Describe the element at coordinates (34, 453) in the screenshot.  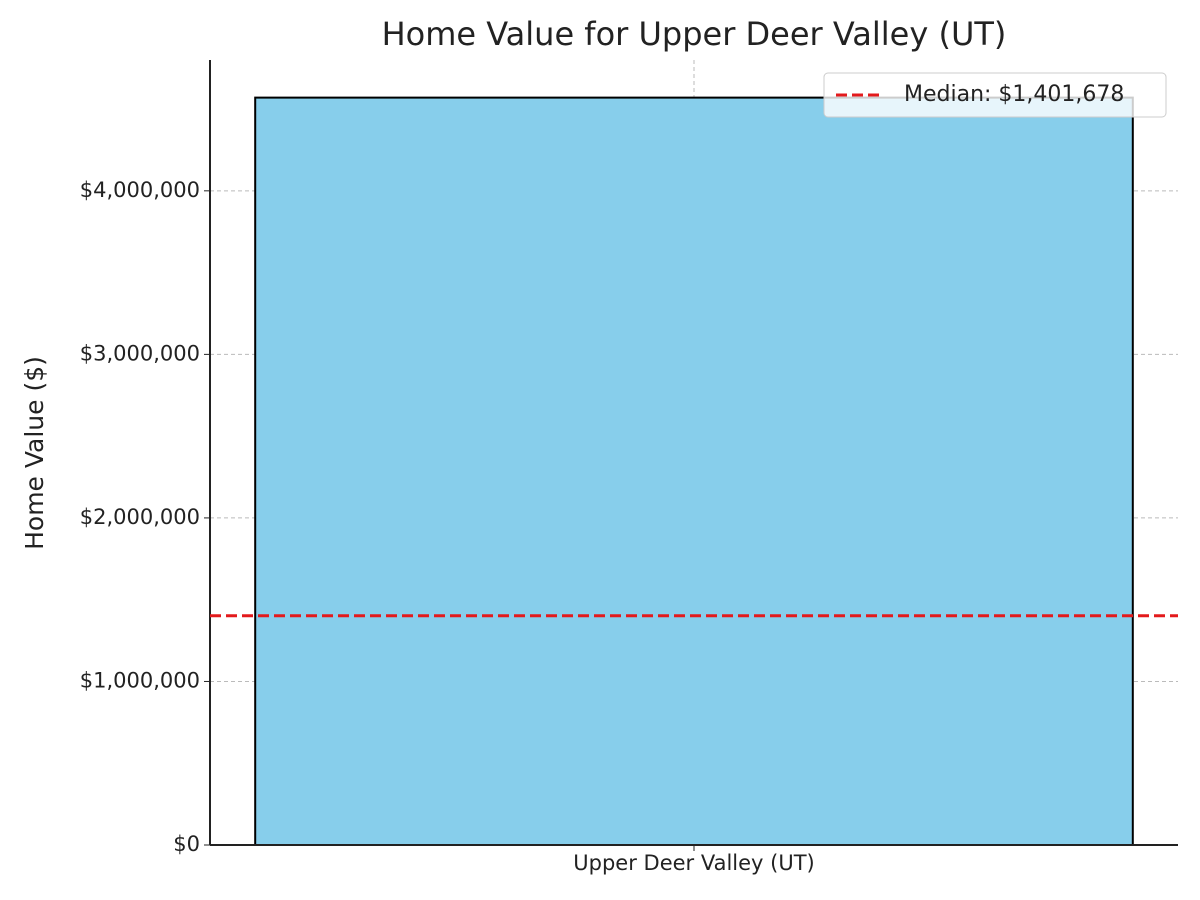
I see `y-axis-label: Home Value ($)` at that location.